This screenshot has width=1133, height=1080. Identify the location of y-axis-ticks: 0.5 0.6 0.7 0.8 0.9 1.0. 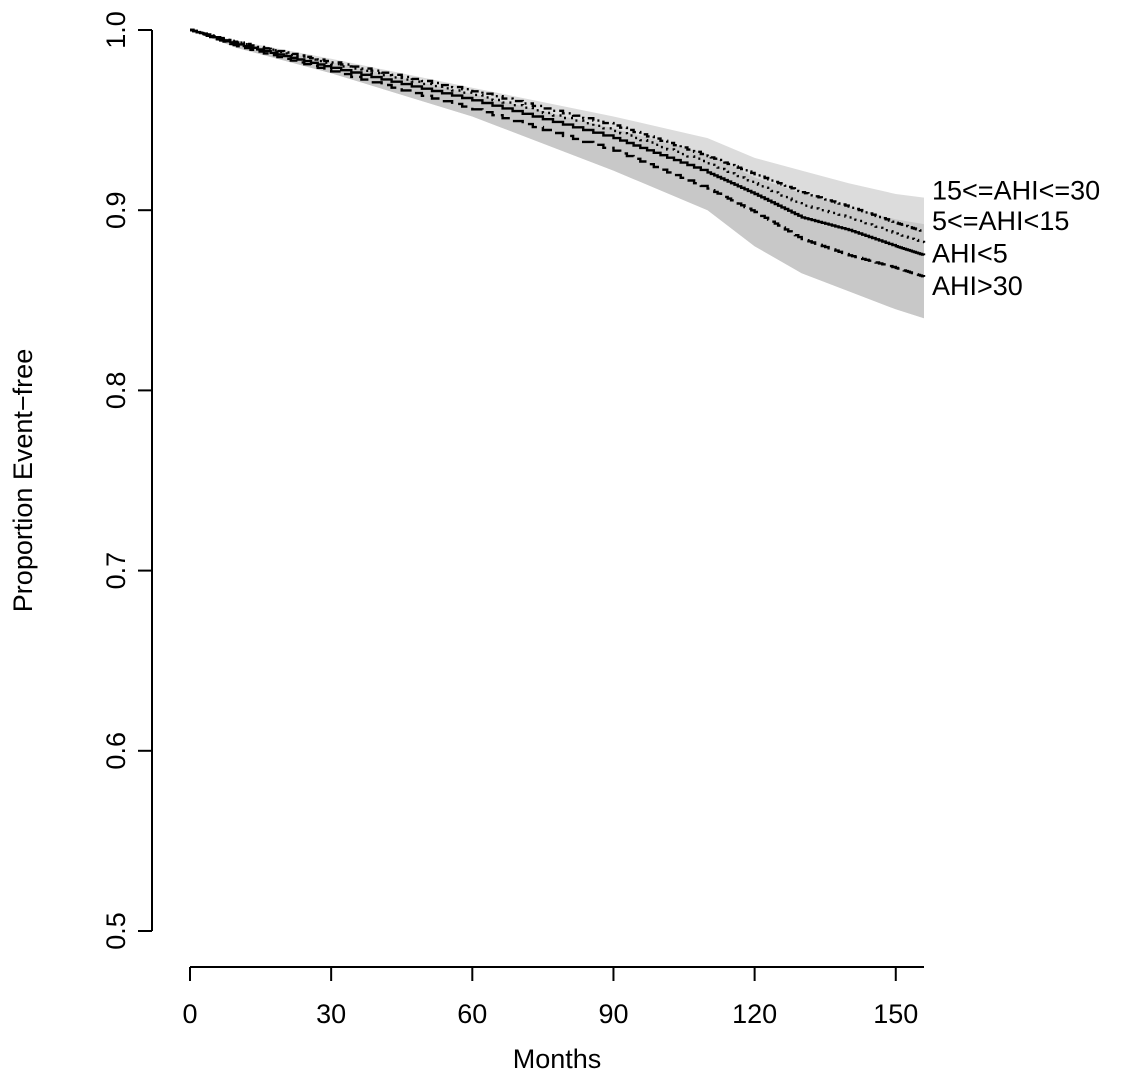
(126, 480).